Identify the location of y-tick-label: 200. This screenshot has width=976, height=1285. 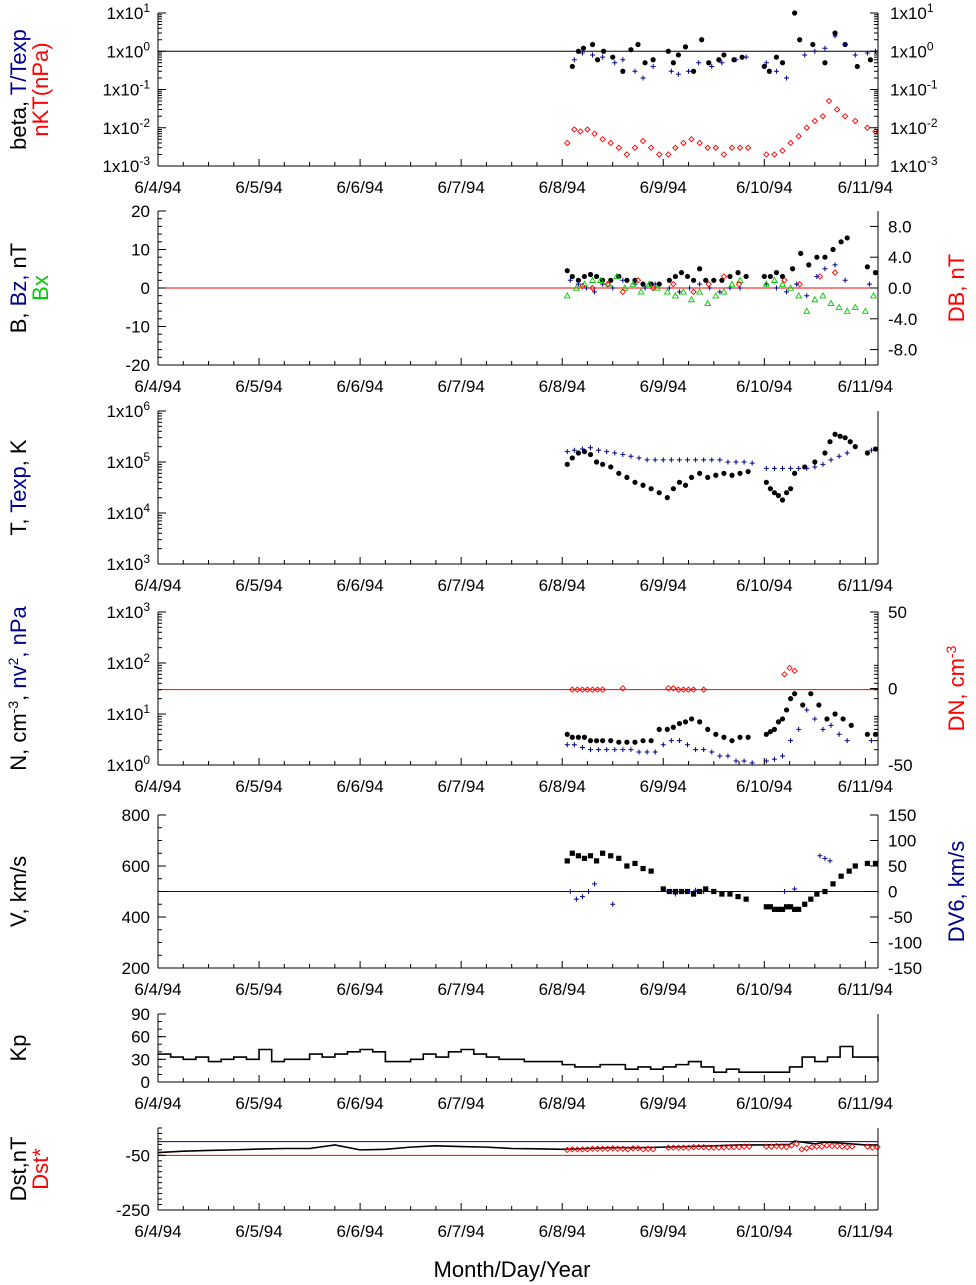
(136, 968).